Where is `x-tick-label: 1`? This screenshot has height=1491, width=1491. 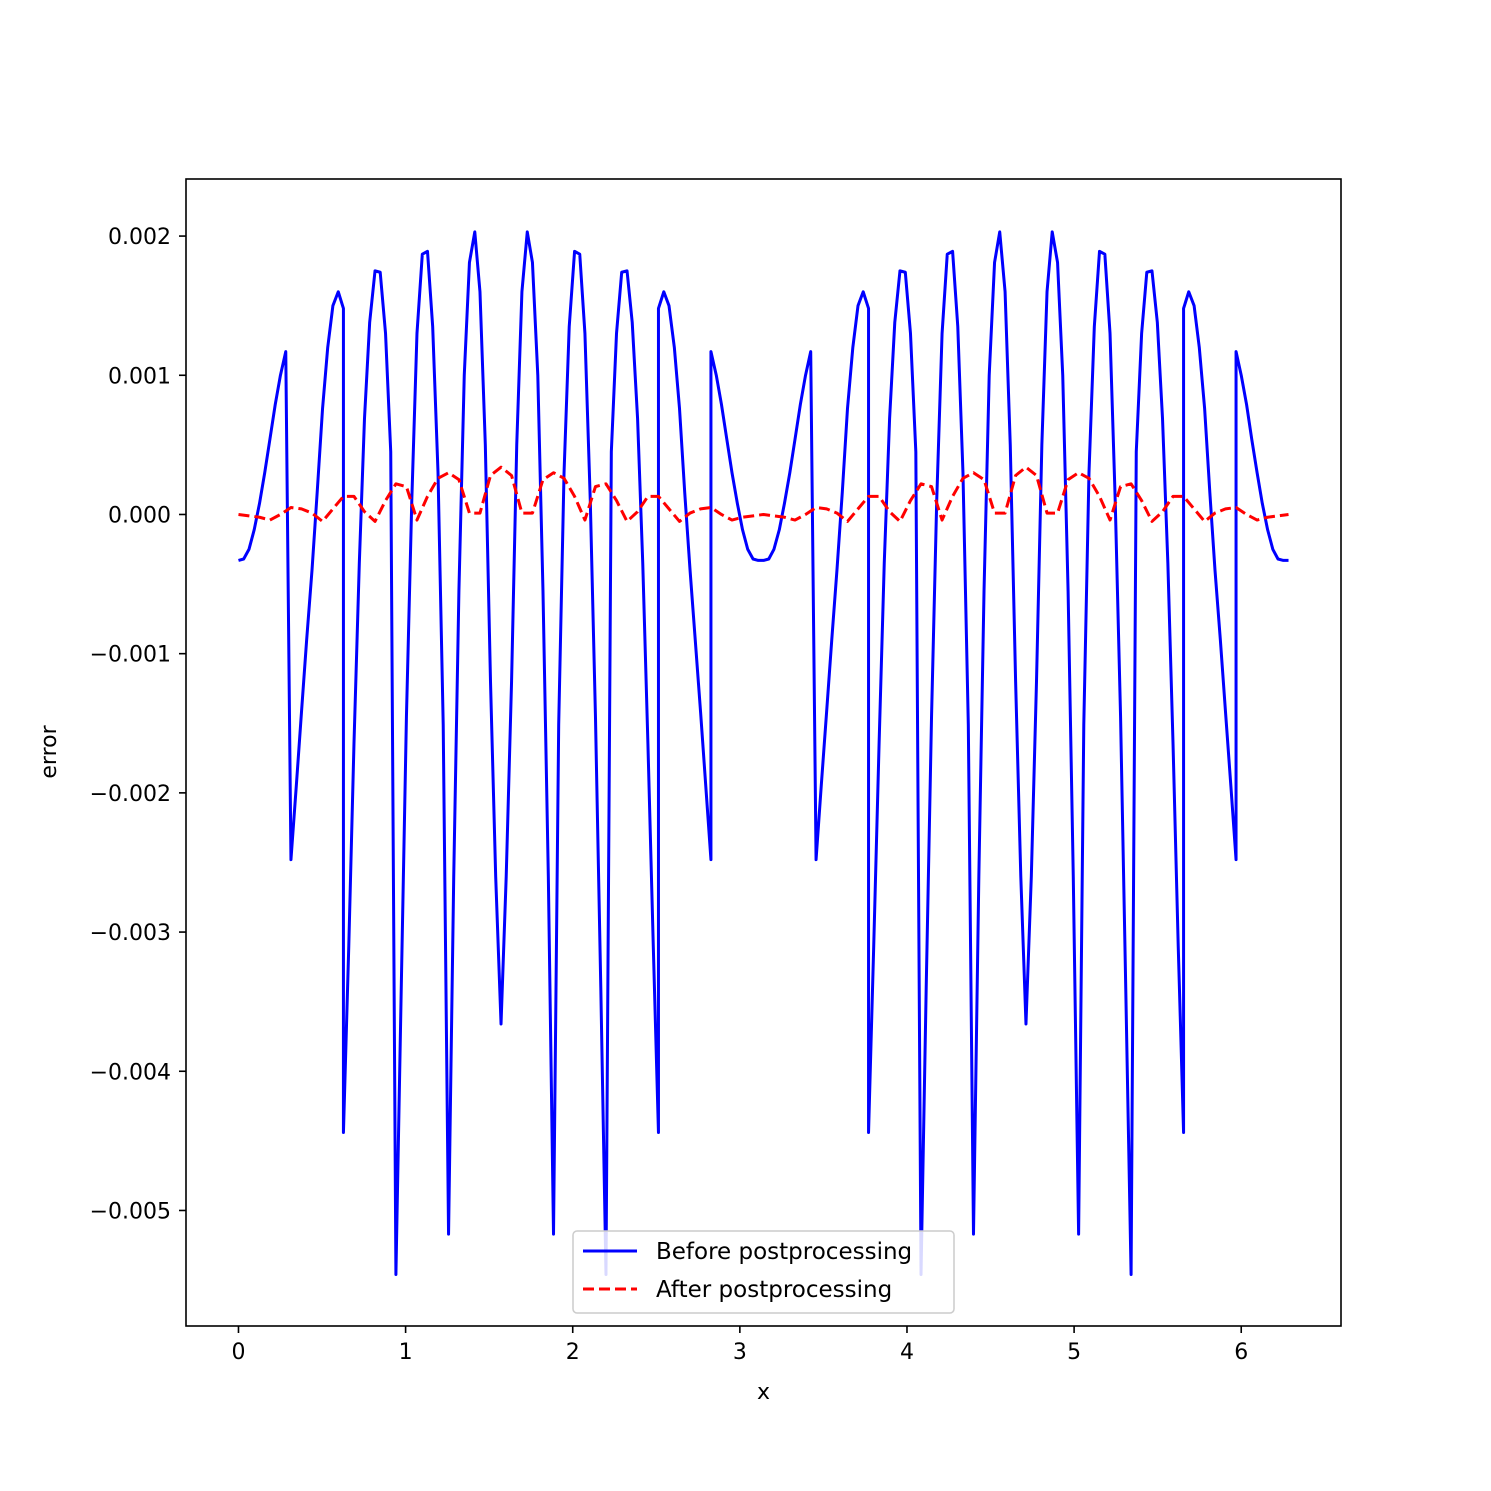
x-tick-label: 1 is located at coordinates (406, 1352).